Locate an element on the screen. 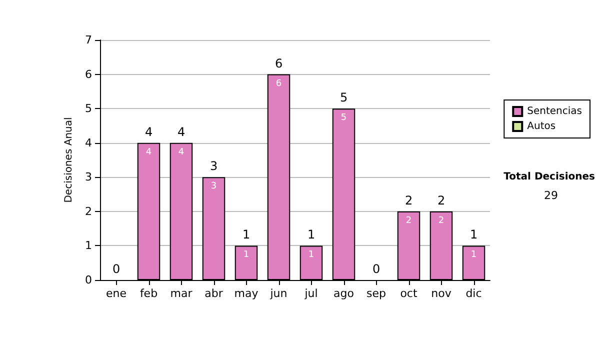  y-tick-label: 7 is located at coordinates (88, 40).